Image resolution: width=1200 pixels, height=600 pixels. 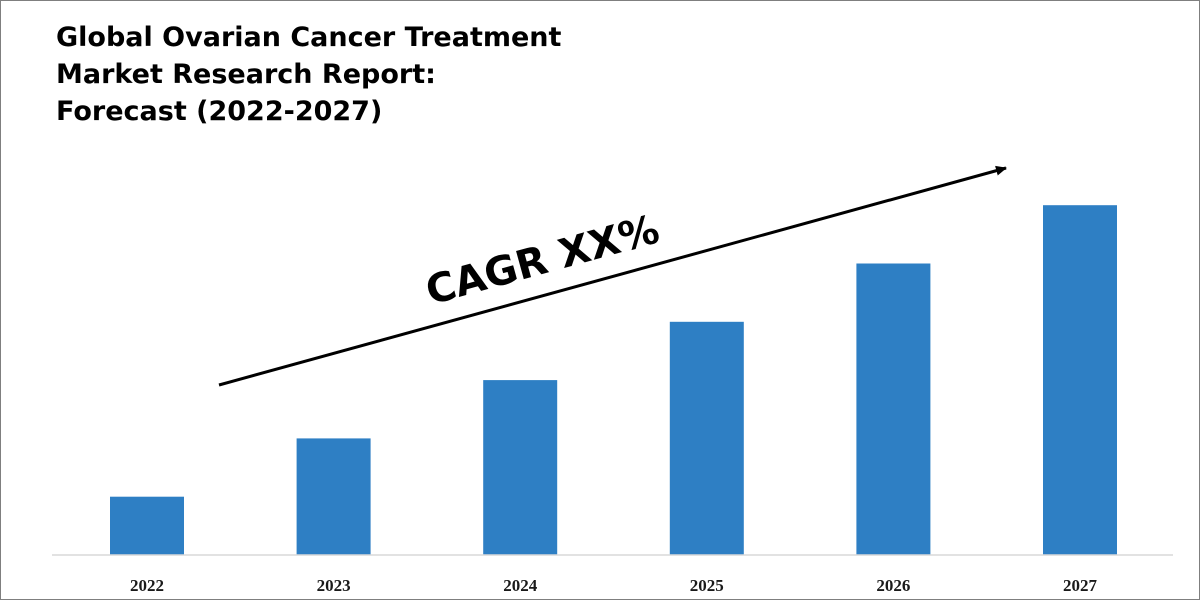 I want to click on bar-2027, so click(x=1080, y=380).